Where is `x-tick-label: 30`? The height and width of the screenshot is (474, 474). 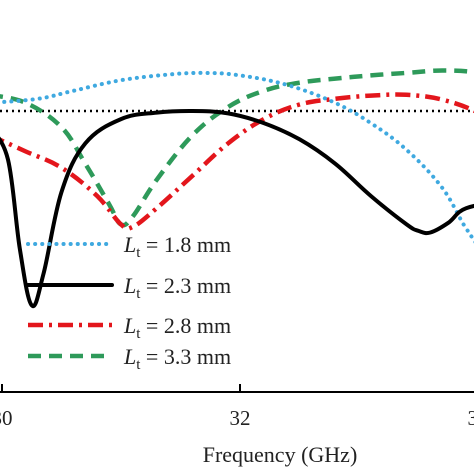 x-tick-label: 30 is located at coordinates (6, 418).